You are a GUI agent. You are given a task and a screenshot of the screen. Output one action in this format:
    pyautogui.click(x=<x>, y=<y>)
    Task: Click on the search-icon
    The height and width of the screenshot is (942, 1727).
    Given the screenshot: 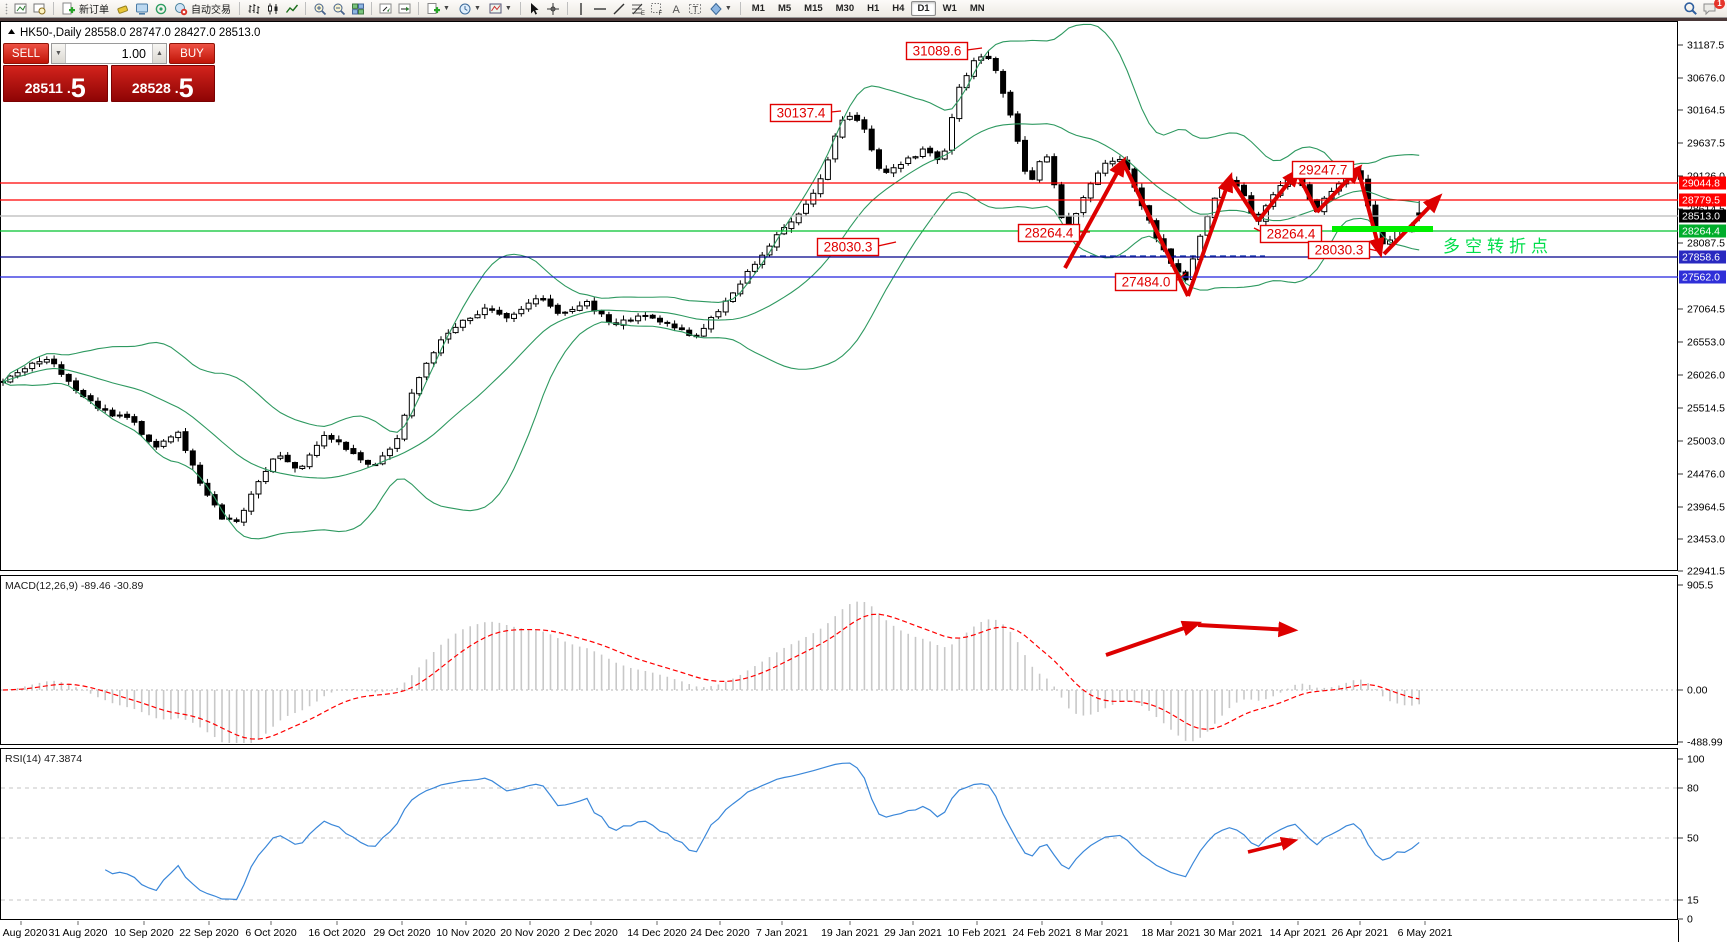 What is the action you would take?
    pyautogui.click(x=1690, y=9)
    